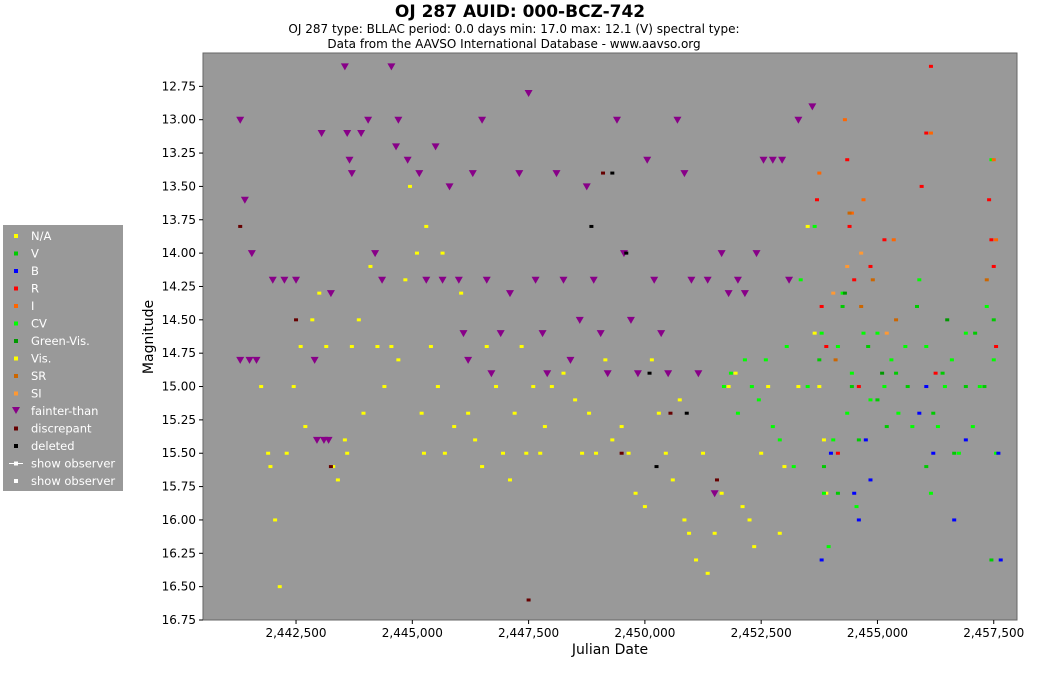 Image resolution: width=1039 pixels, height=673 pixels. Describe the element at coordinates (295, 633) in the screenshot. I see `x-tick-label: 2,442,500` at that location.